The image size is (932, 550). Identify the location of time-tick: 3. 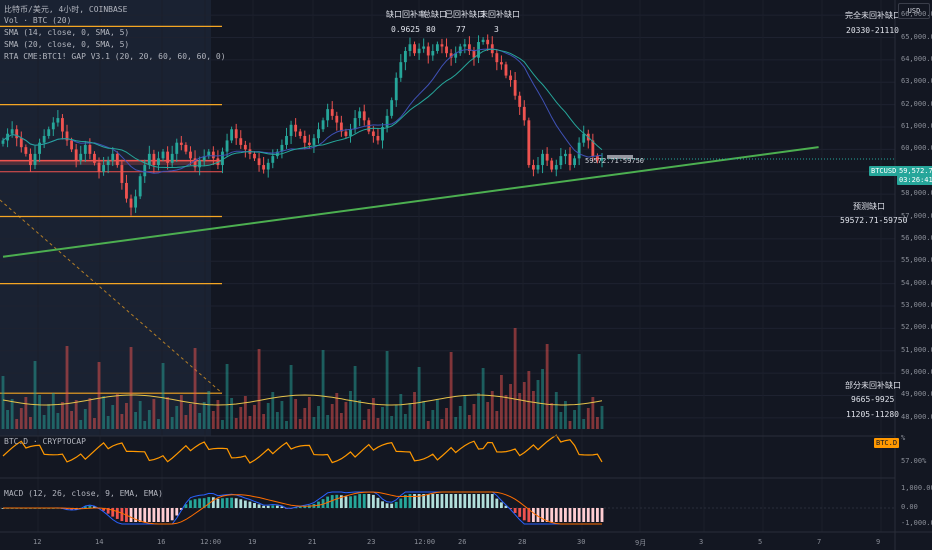
(701, 542).